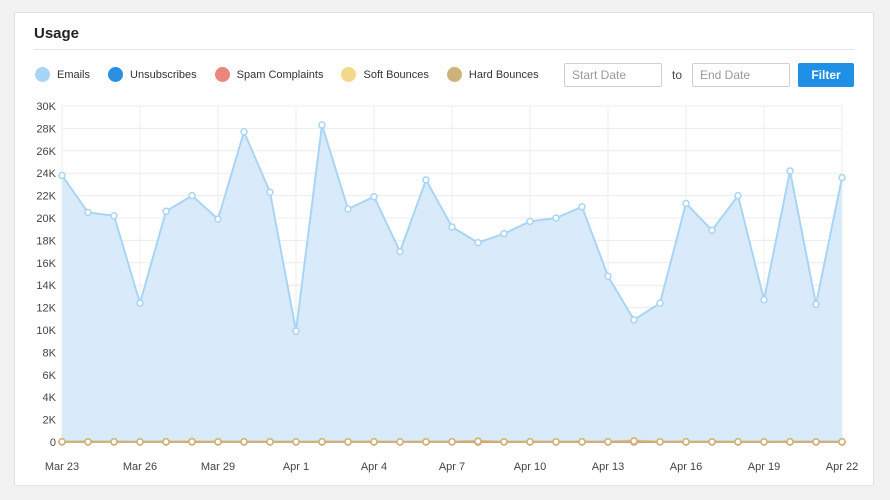  Describe the element at coordinates (62, 467) in the screenshot. I see `x-tick-label: Mar 23` at that location.